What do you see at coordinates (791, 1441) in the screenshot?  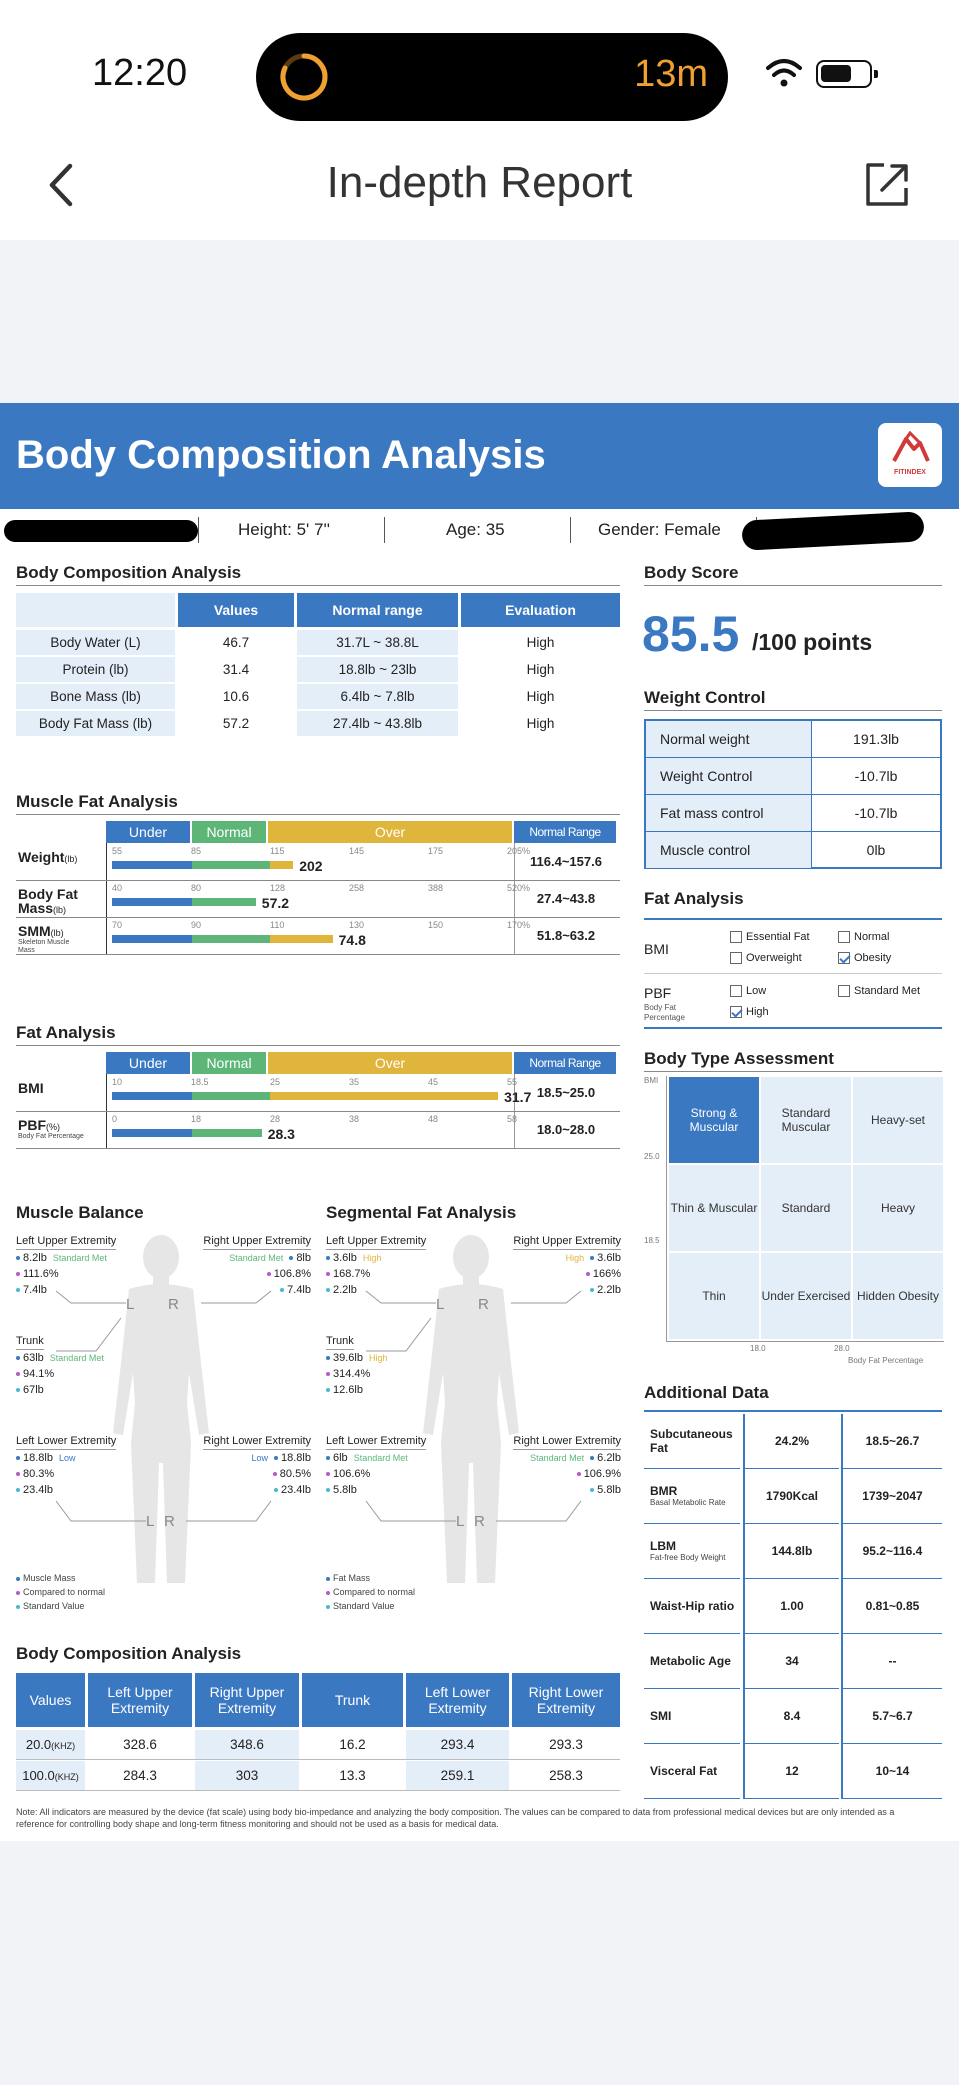 I see `additional-value: 24.2%` at bounding box center [791, 1441].